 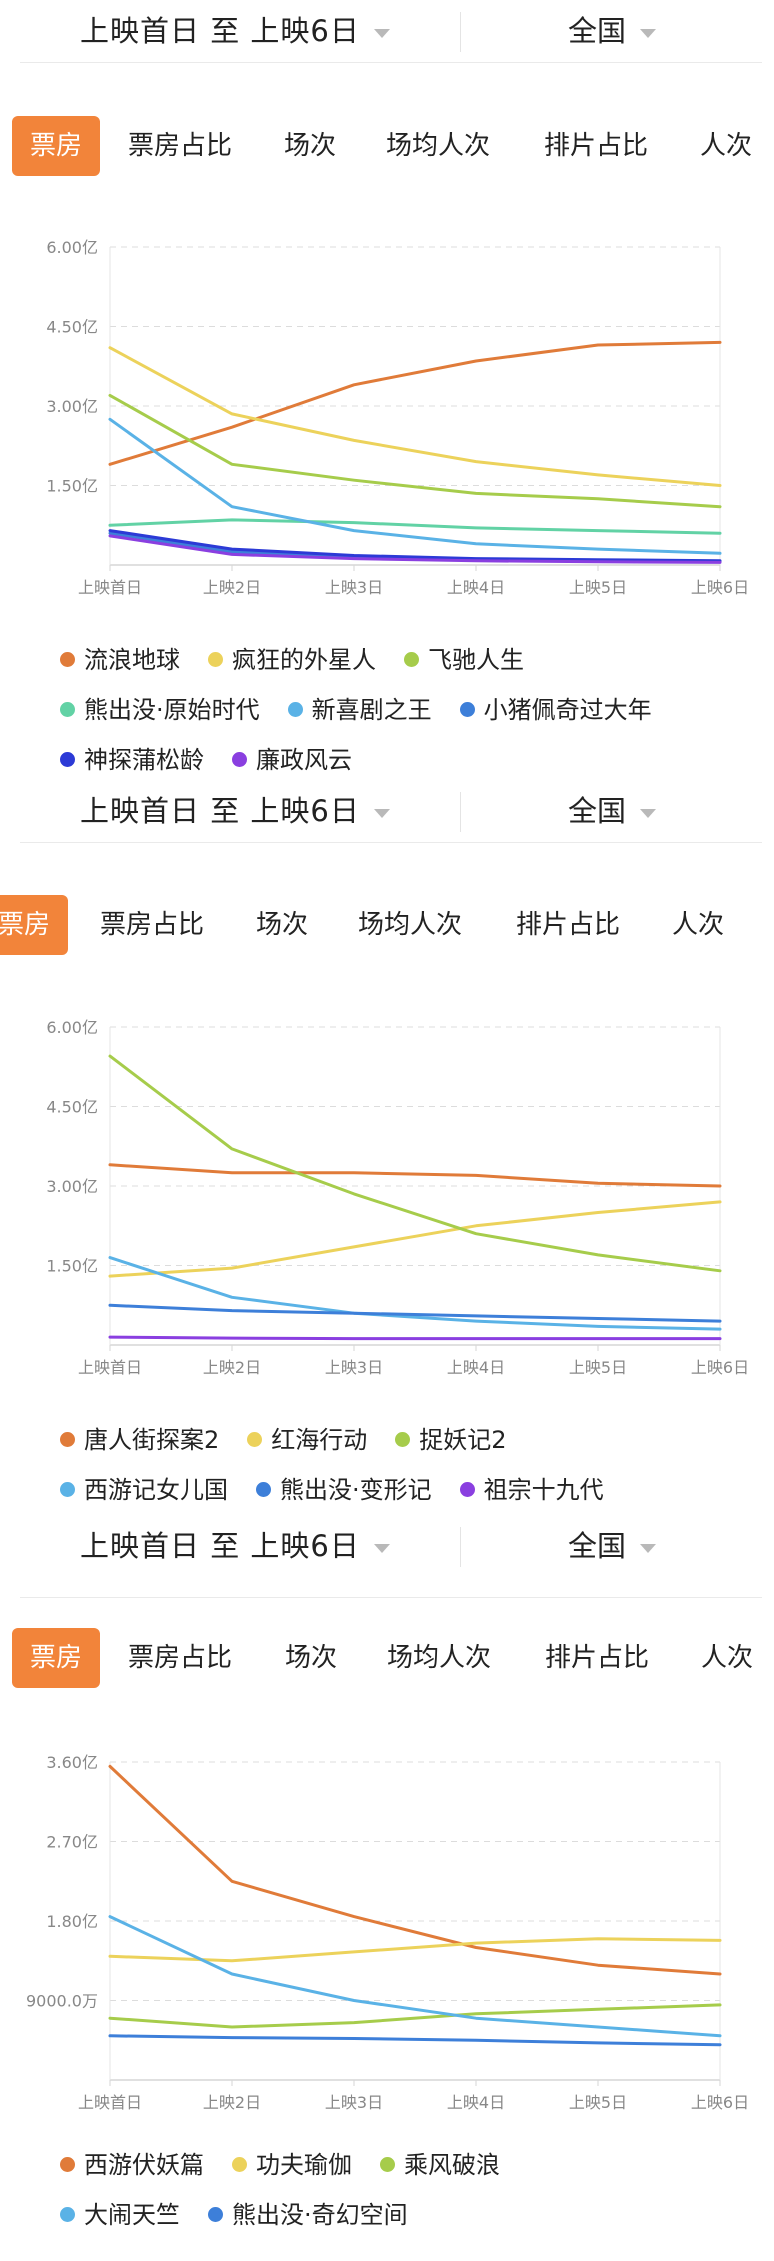 What do you see at coordinates (292, 2165) in the screenshot?
I see `legend-item: 功夫瑜伽` at bounding box center [292, 2165].